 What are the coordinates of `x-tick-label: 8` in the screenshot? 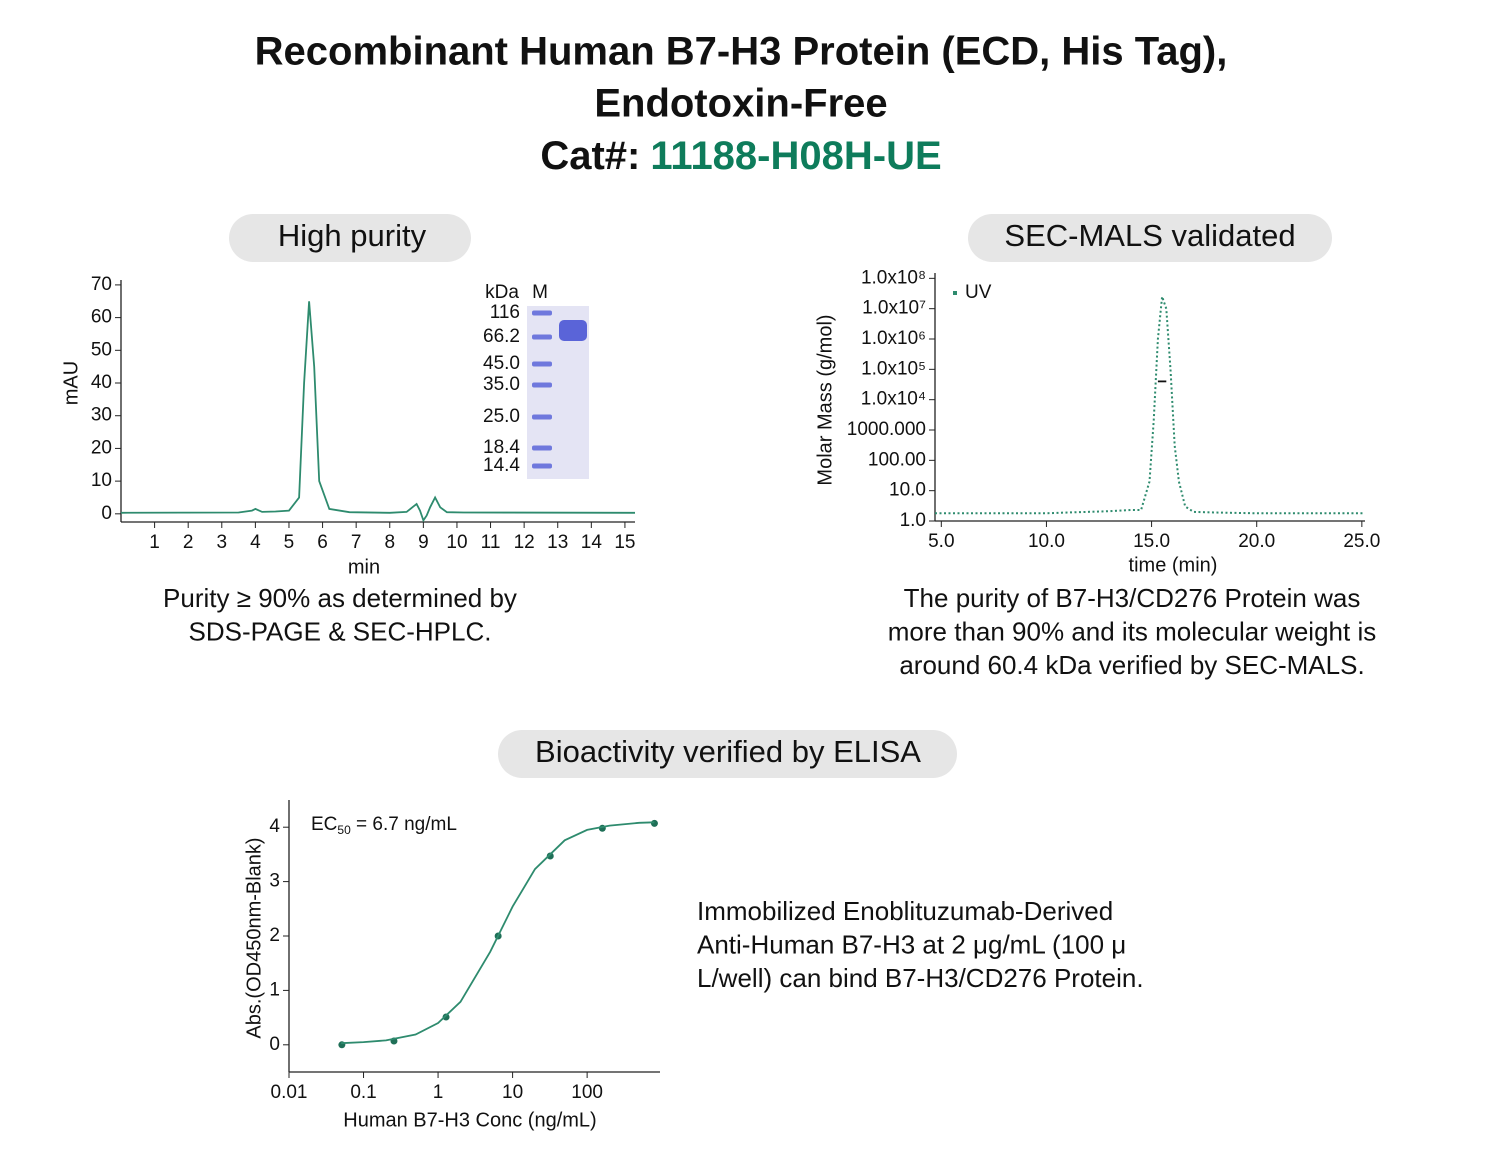 It's located at (389, 542).